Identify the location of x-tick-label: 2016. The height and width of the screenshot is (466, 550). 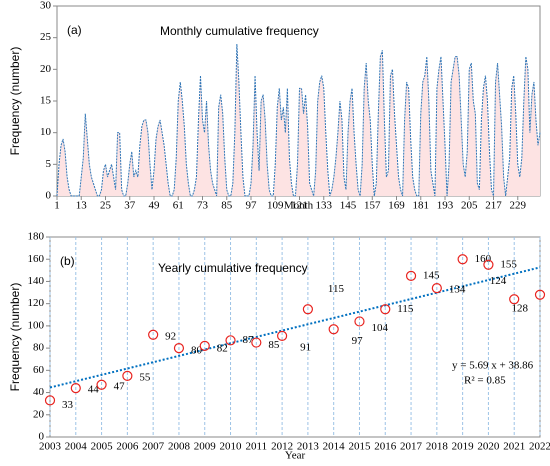
(385, 447).